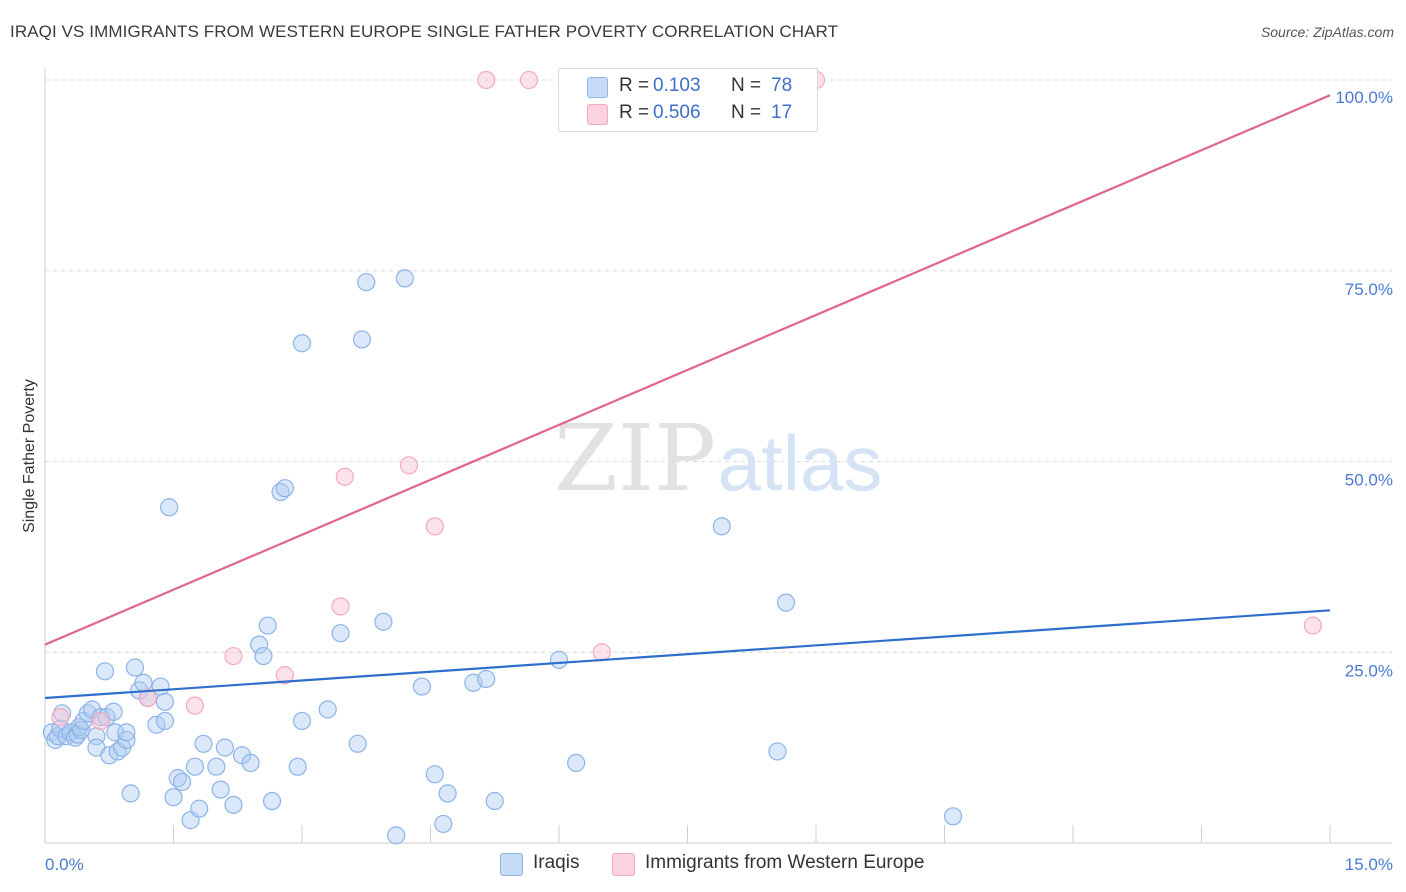 The height and width of the screenshot is (892, 1406). I want to click on series-swatch-iraqis, so click(511, 864).